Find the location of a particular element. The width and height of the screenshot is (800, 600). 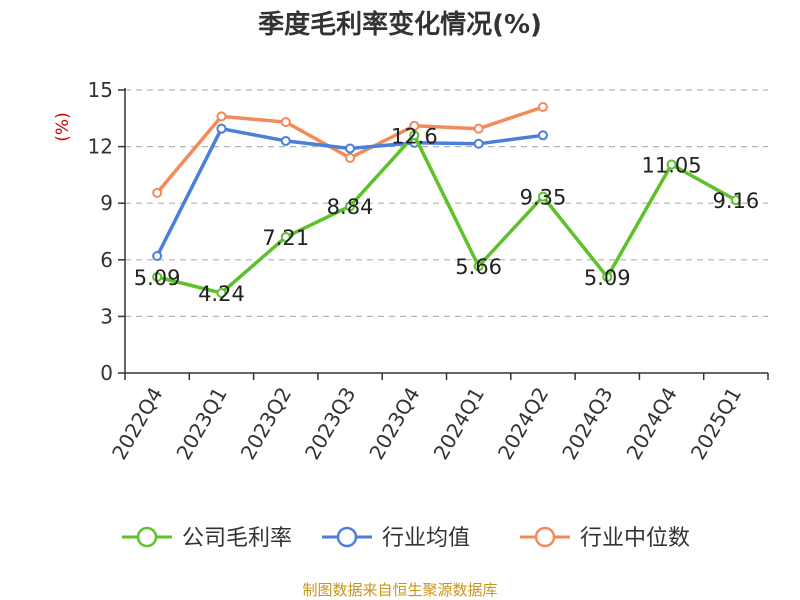

legend-item: 行业均值 is located at coordinates (396, 538).